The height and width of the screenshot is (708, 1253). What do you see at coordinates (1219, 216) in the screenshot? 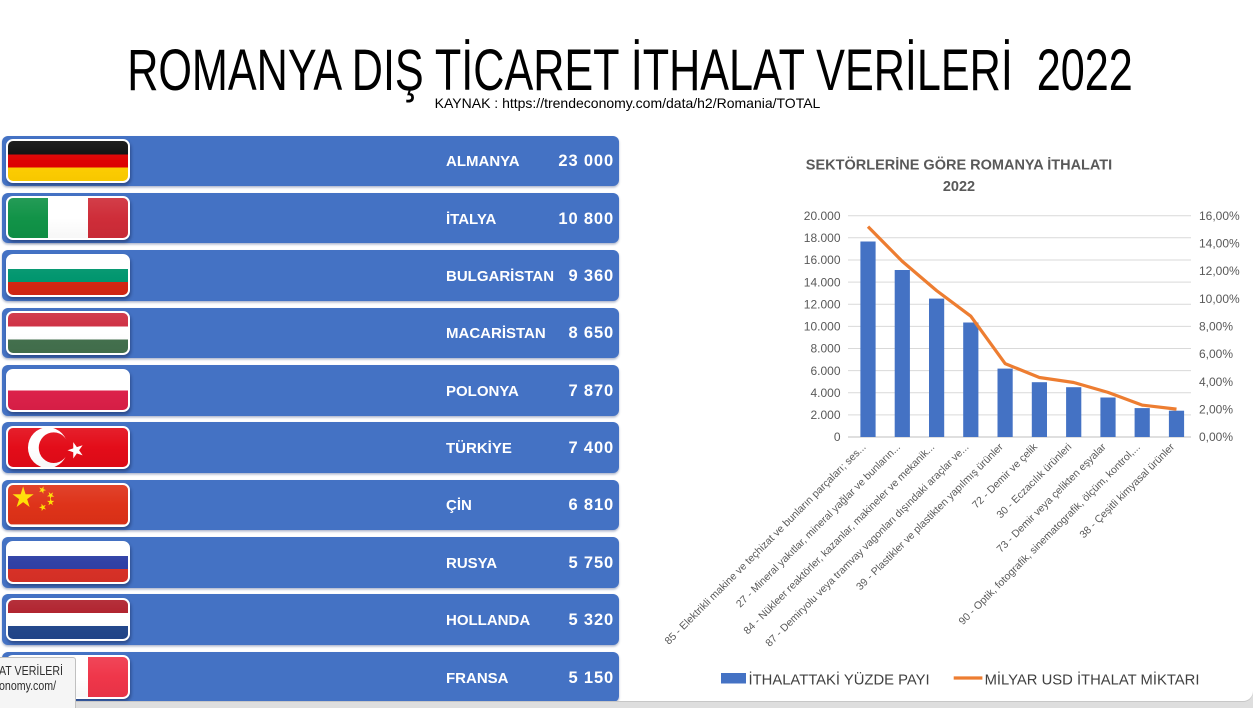
I see `svg-text: 16,00%` at bounding box center [1219, 216].